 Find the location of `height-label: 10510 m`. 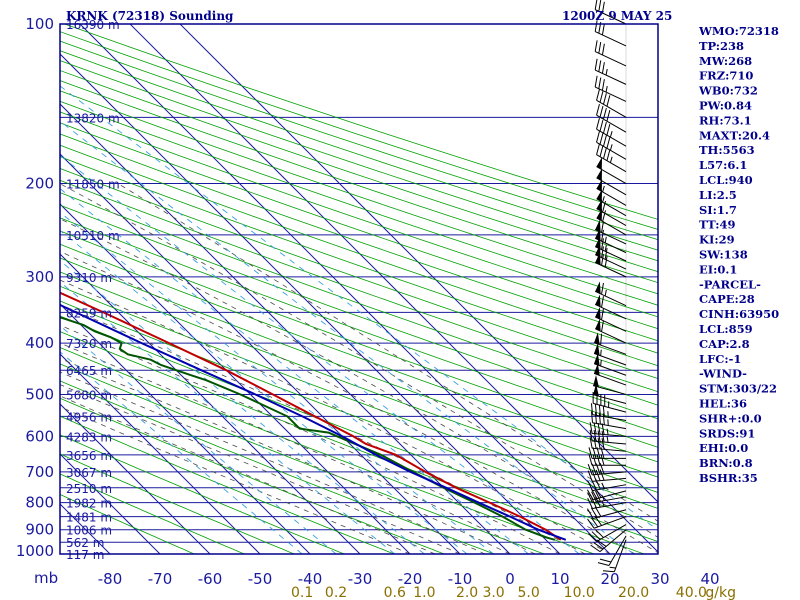

height-label: 10510 m is located at coordinates (93, 236).